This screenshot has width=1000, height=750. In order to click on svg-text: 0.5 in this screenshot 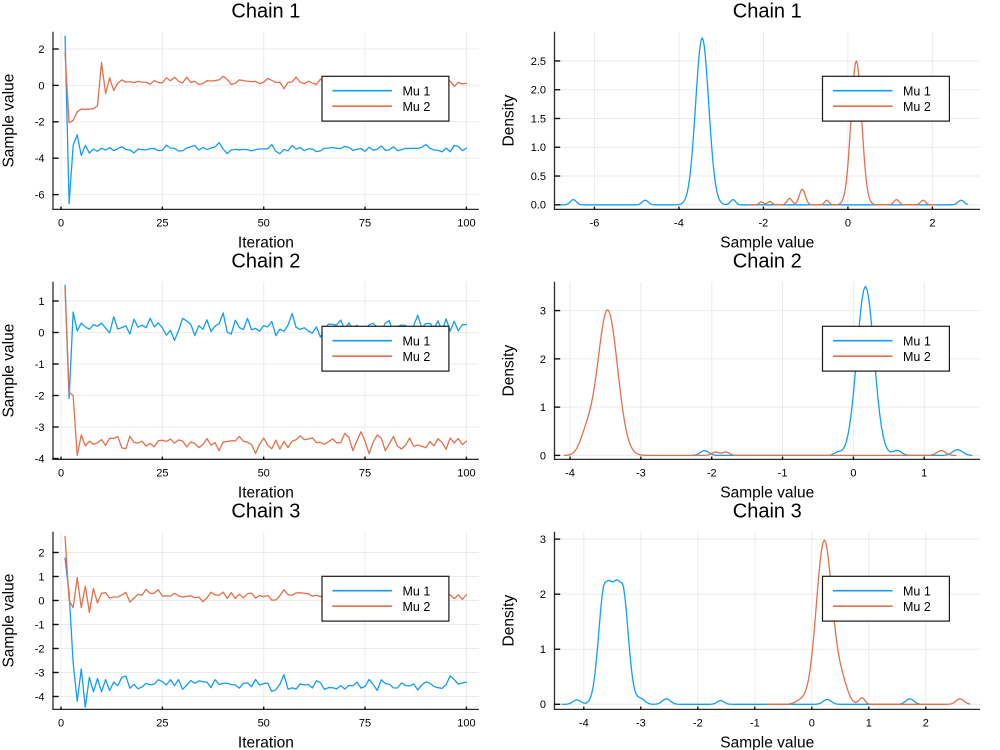, I will do `click(538, 177)`.